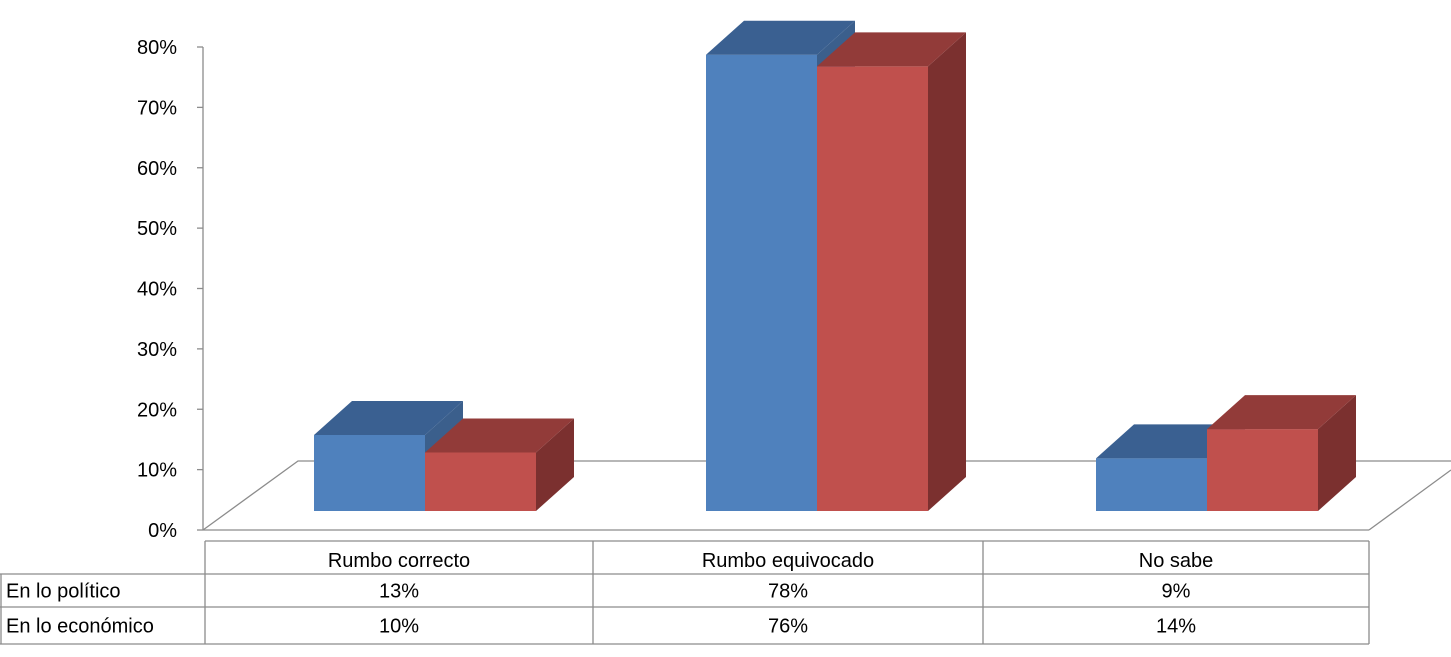 This screenshot has width=1451, height=657. Describe the element at coordinates (157, 410) in the screenshot. I see `y-tick-label: 20%` at that location.